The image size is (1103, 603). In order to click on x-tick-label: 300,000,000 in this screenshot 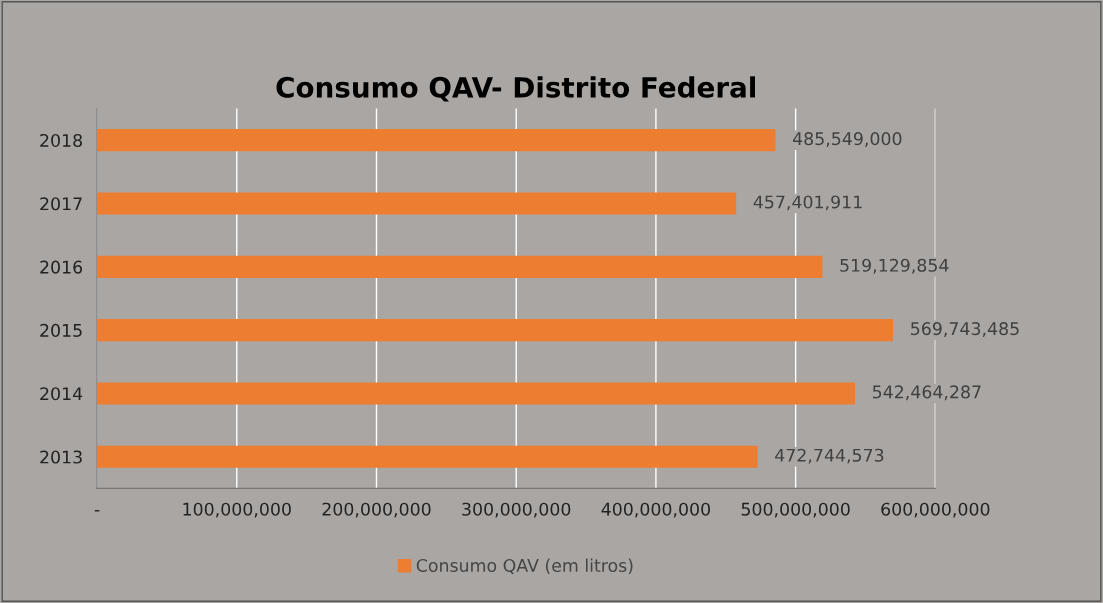, I will do `click(516, 510)`.